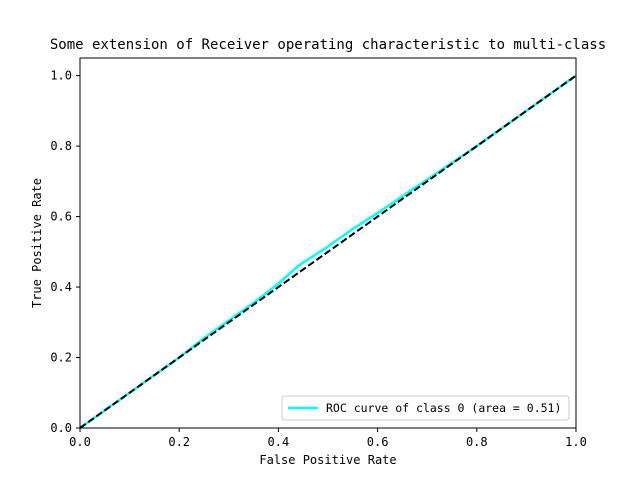 The image size is (640, 480). I want to click on legend-box, so click(425, 408).